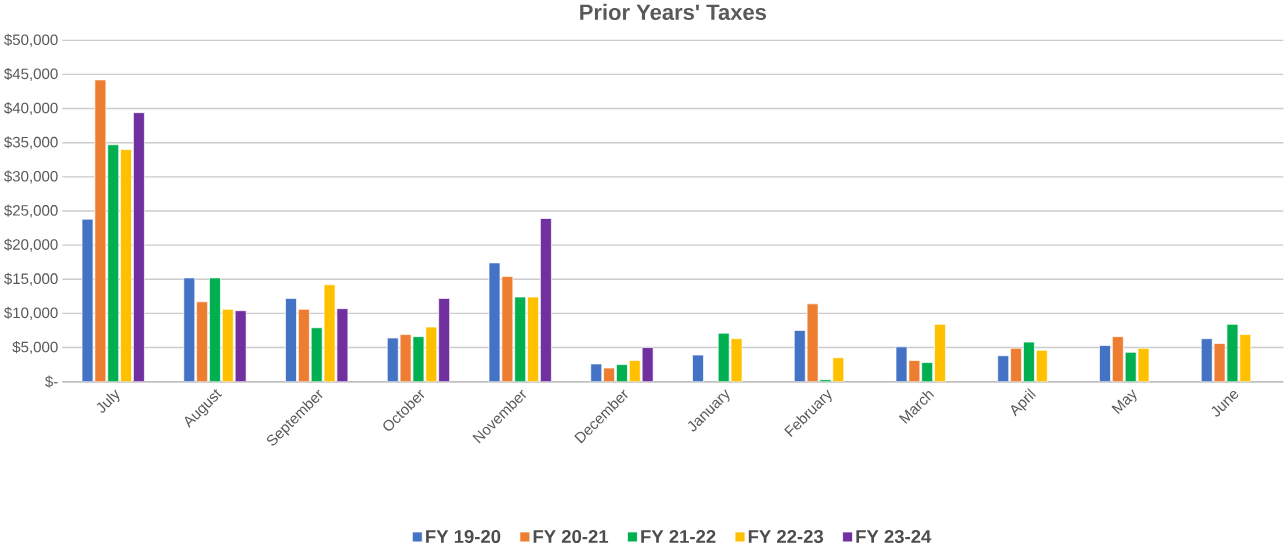 This screenshot has height=549, width=1284. What do you see at coordinates (31, 40) in the screenshot?
I see `y-tick-label: $50,000` at bounding box center [31, 40].